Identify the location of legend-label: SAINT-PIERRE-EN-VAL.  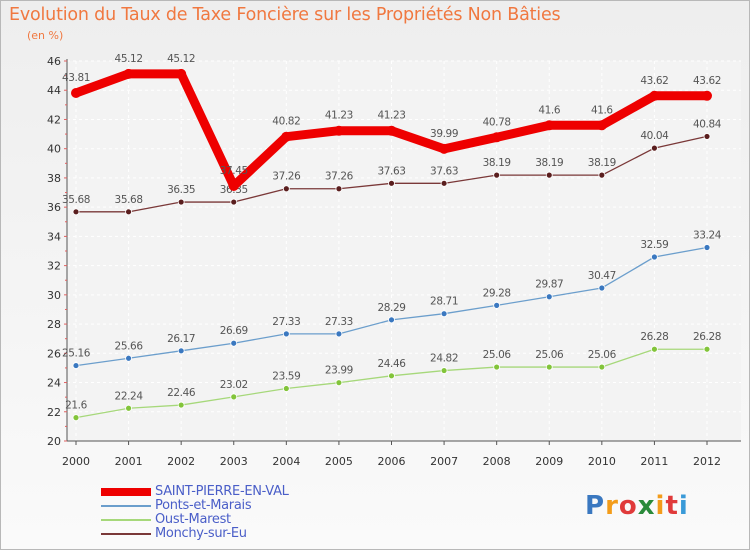
(222, 491).